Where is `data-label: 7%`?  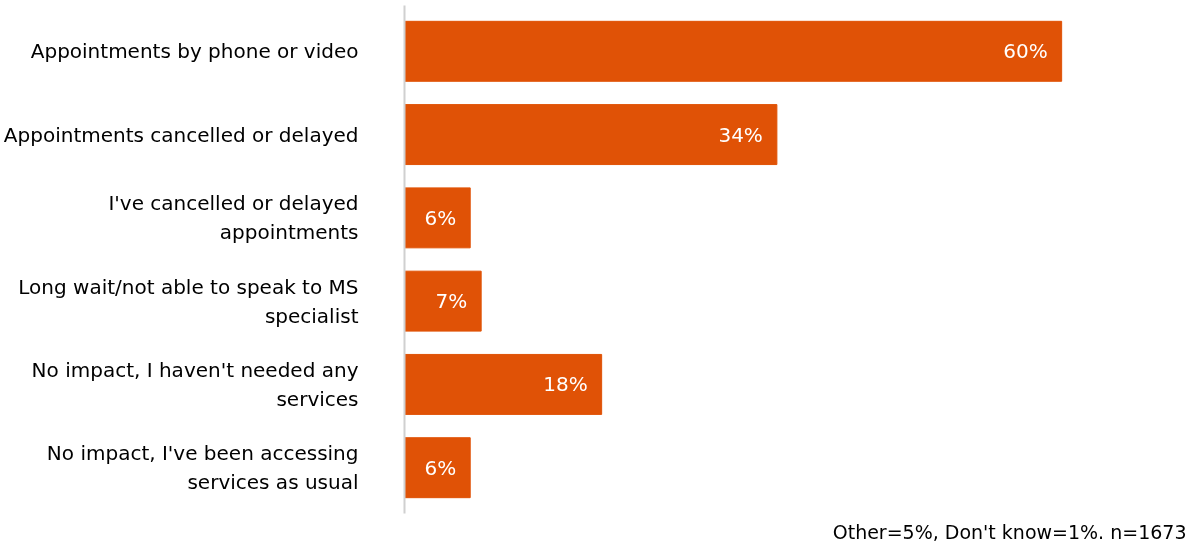
data-label: 7% is located at coordinates (451, 301).